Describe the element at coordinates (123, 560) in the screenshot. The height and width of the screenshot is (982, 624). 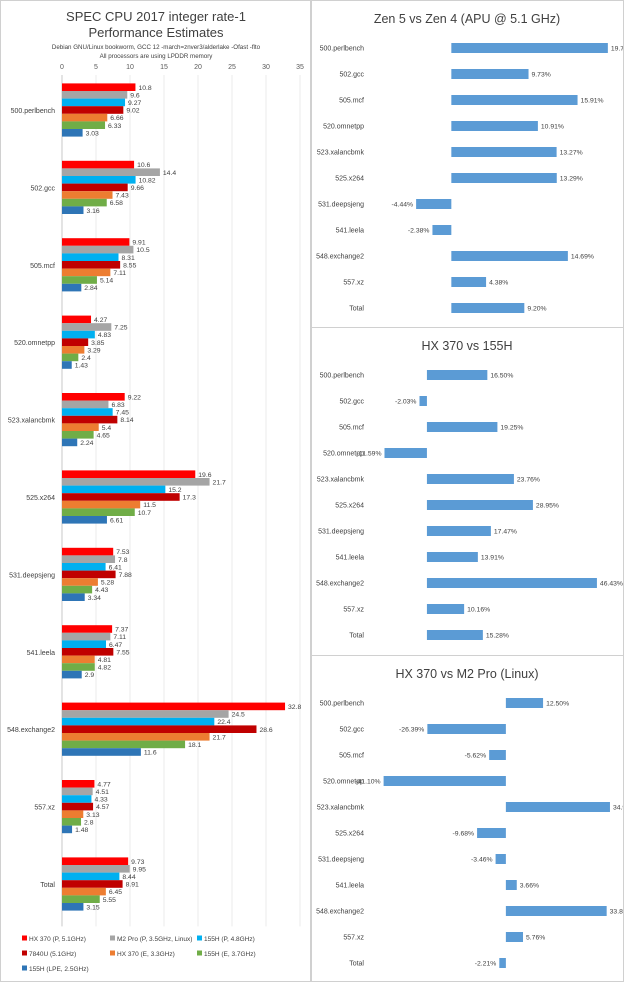
I see `data-label: 7.8` at that location.